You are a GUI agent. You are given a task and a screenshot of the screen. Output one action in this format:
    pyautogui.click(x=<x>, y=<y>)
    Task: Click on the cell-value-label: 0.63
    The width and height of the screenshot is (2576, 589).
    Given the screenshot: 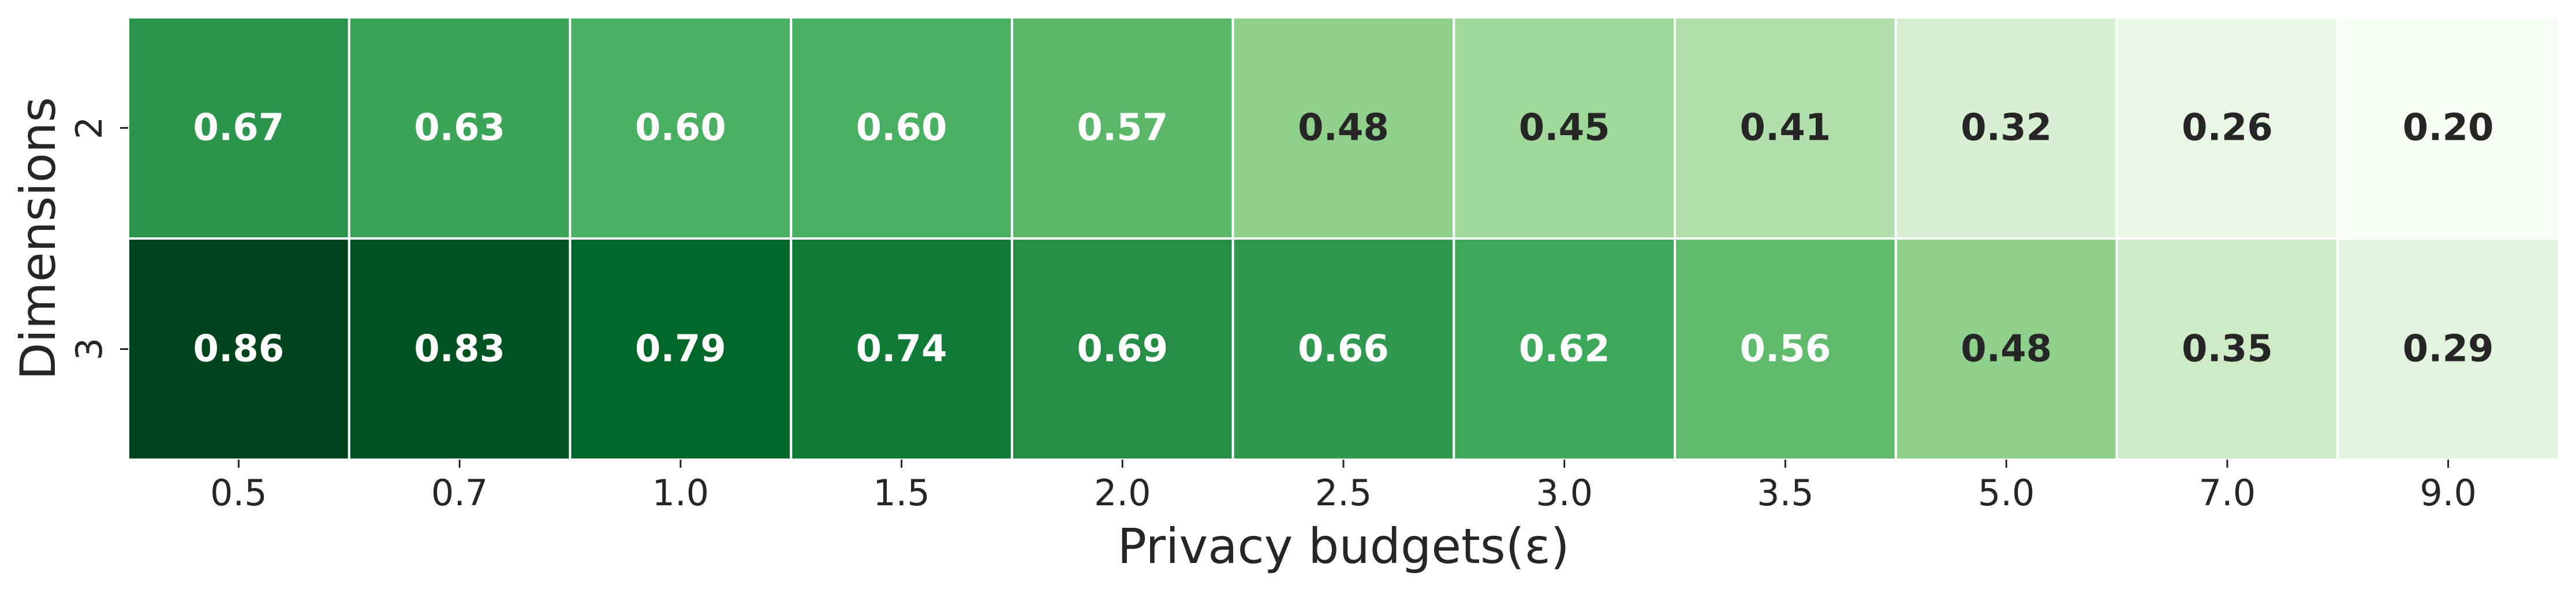 What is the action you would take?
    pyautogui.click(x=459, y=128)
    